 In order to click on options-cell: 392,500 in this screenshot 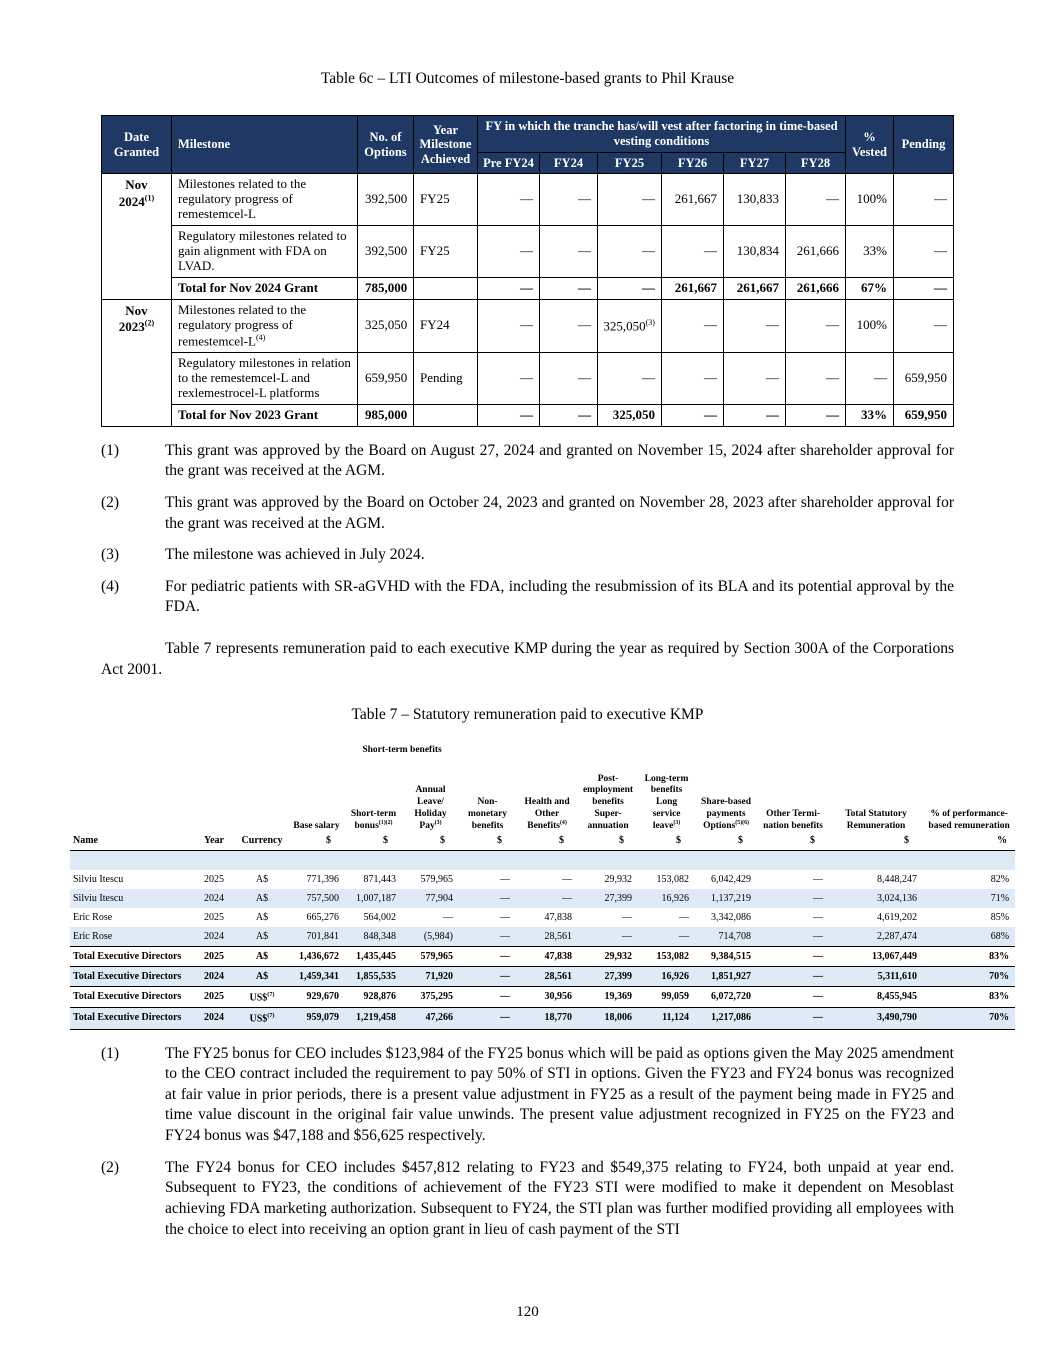, I will do `click(385, 251)`.